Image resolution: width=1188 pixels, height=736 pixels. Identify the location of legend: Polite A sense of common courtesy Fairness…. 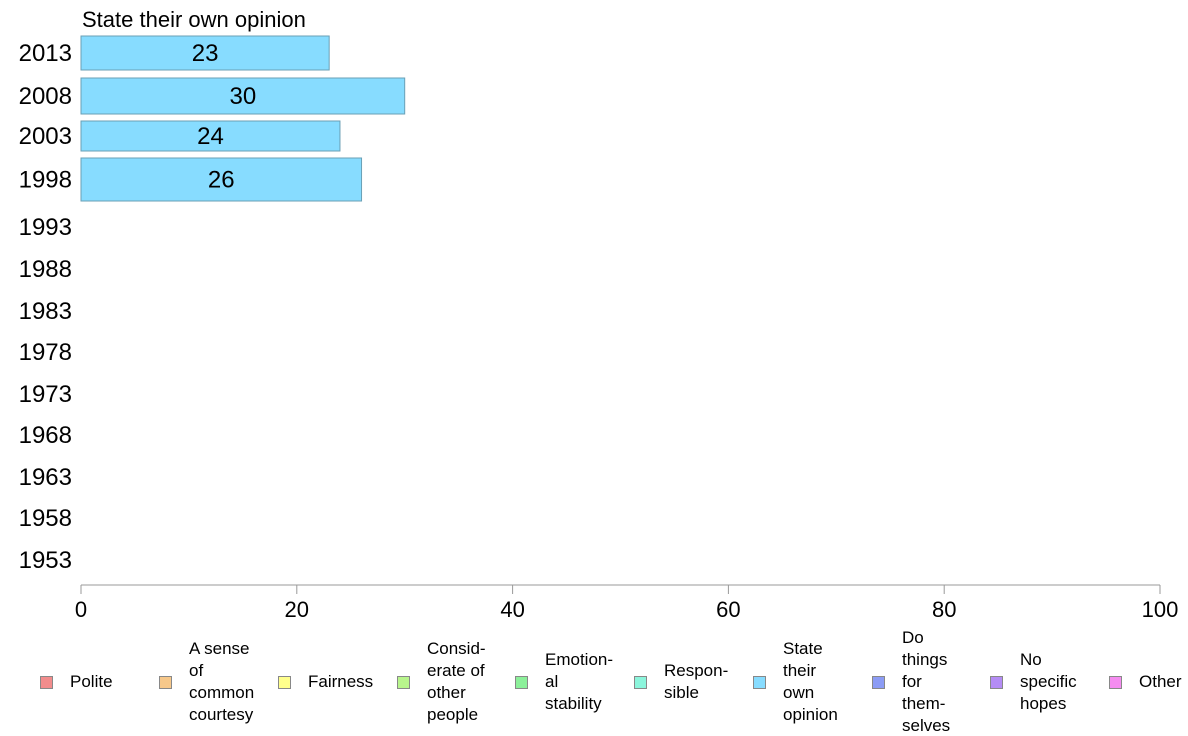
(594, 682).